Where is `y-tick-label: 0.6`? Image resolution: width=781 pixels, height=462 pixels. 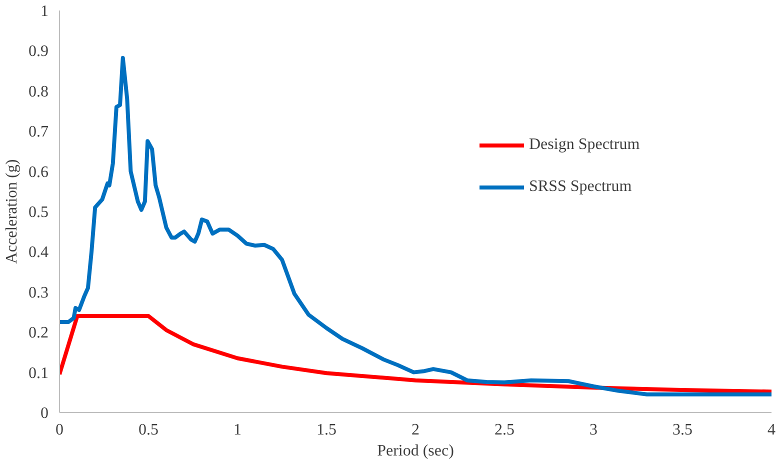
y-tick-label: 0.6 is located at coordinates (38, 172).